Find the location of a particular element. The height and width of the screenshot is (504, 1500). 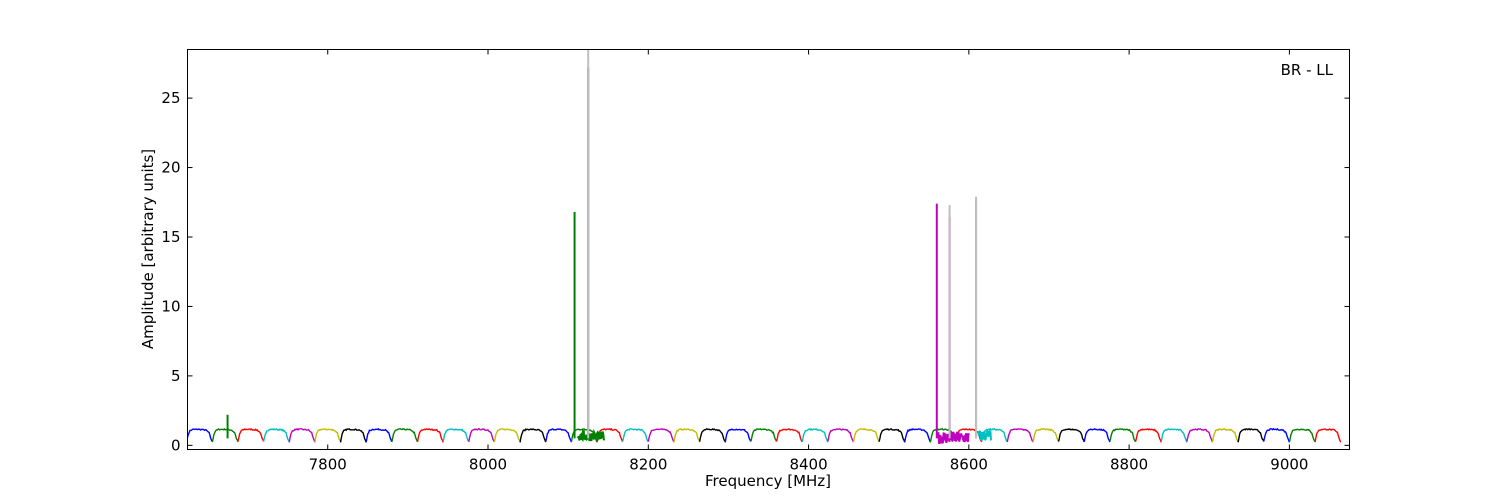

y-tick-label: 15 is located at coordinates (170, 237).